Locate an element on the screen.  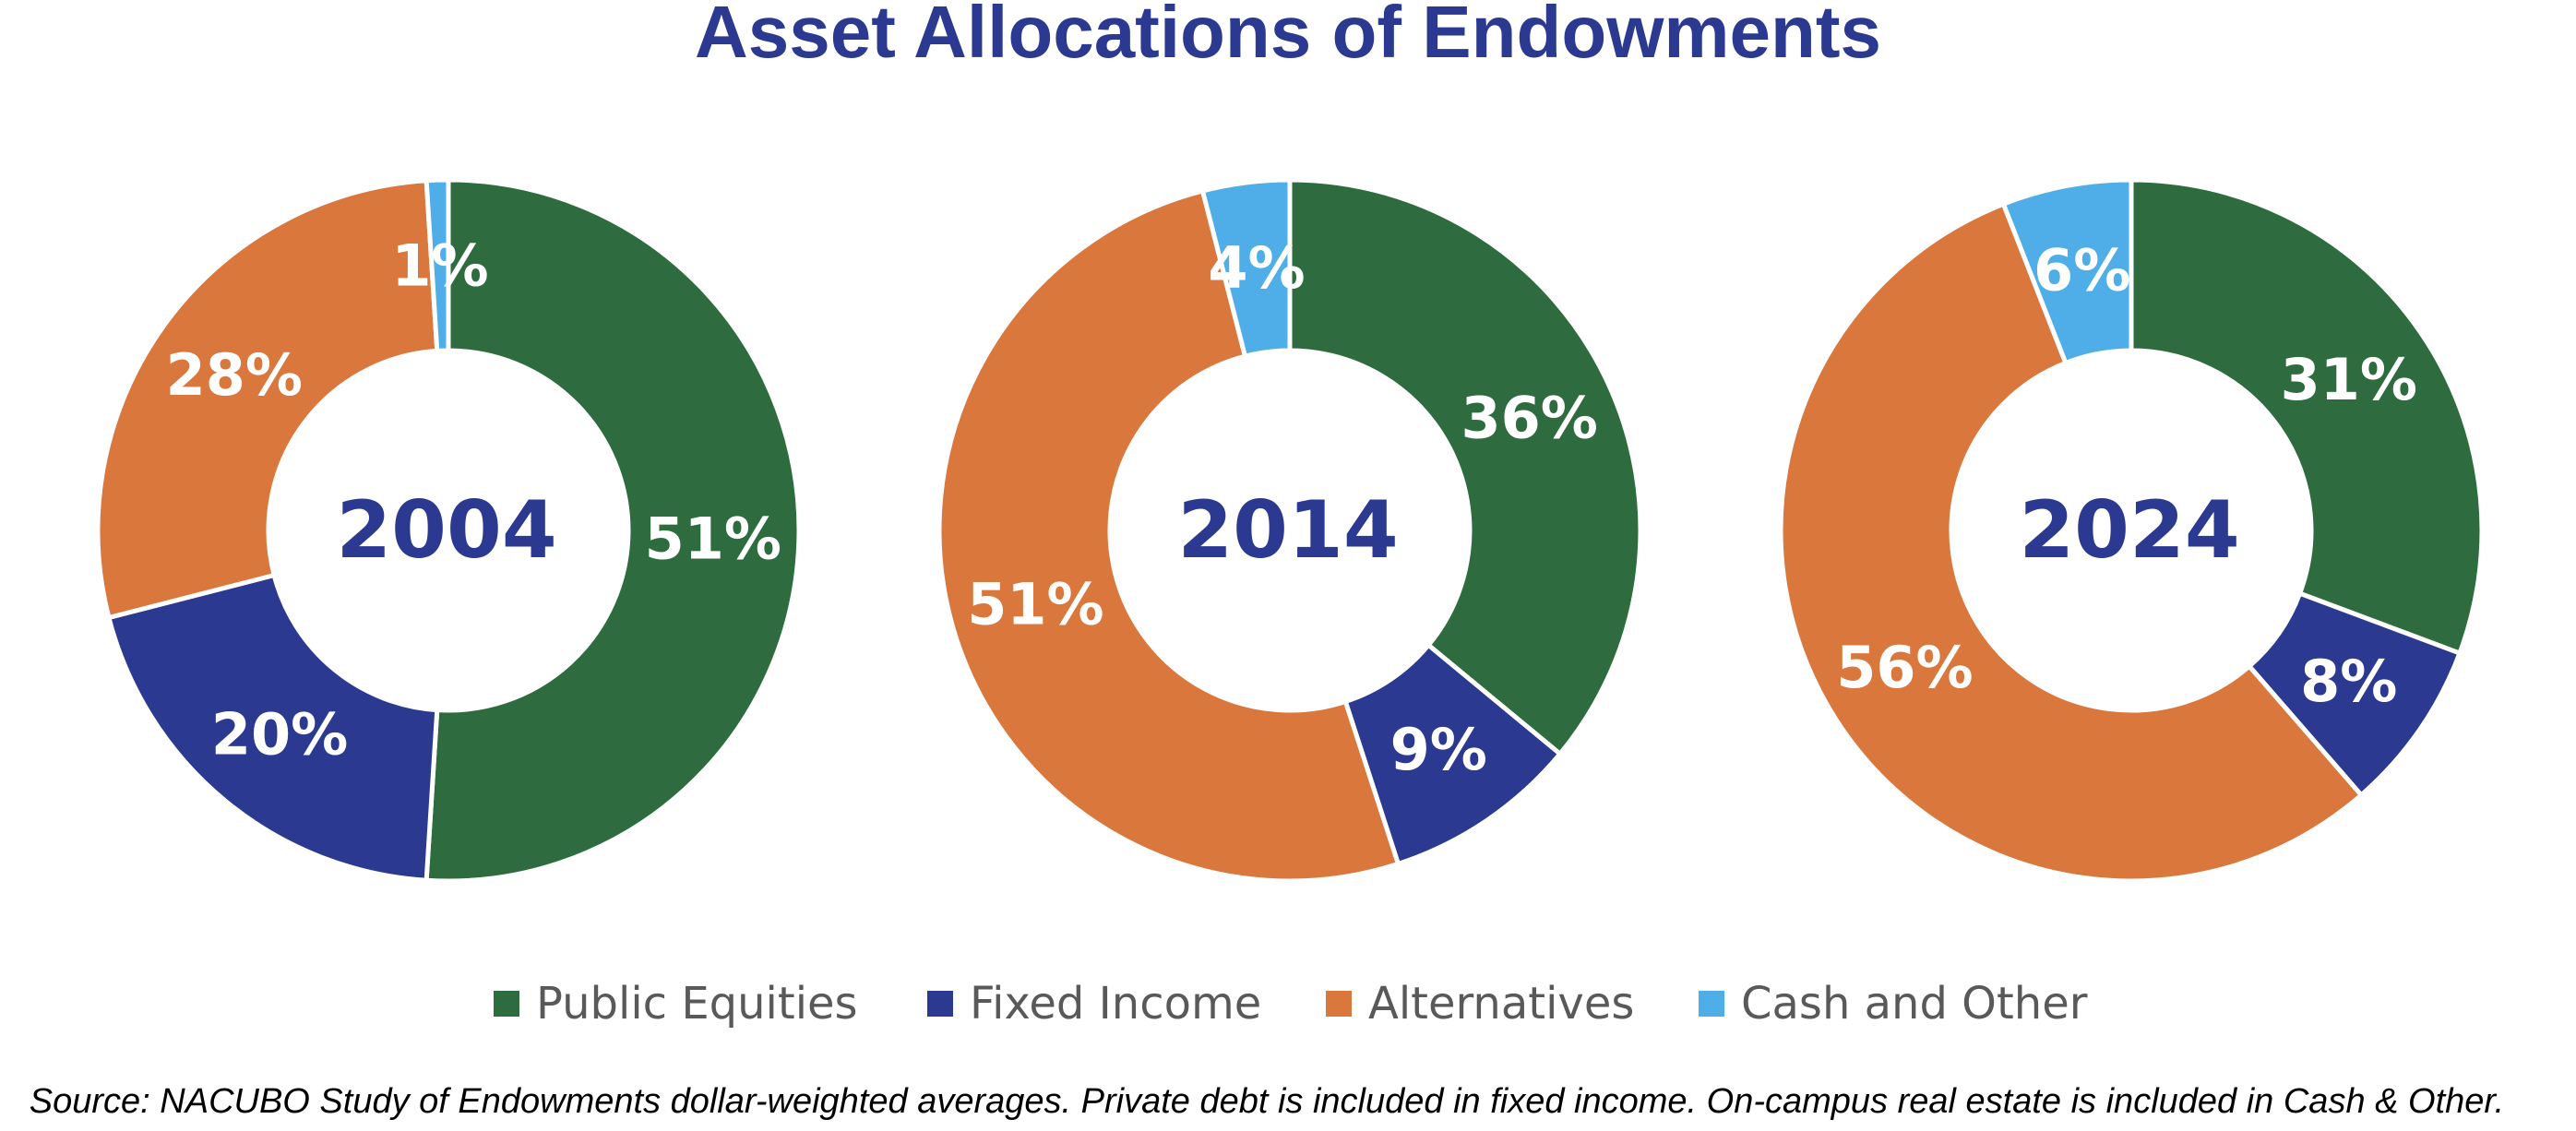
legend-item-cash-and-other: Cash and Other is located at coordinates (1894, 1004).